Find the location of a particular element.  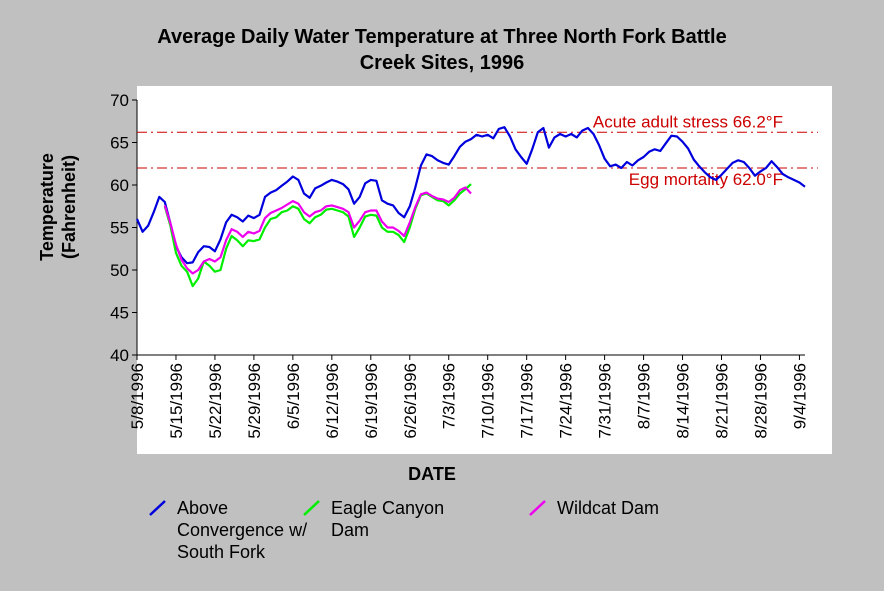

x-tick-label: 8/7/1996 is located at coordinates (644, 396).